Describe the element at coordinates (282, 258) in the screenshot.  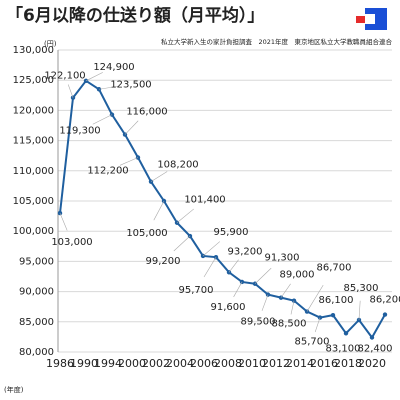
I see `data-label: 91,300` at that location.